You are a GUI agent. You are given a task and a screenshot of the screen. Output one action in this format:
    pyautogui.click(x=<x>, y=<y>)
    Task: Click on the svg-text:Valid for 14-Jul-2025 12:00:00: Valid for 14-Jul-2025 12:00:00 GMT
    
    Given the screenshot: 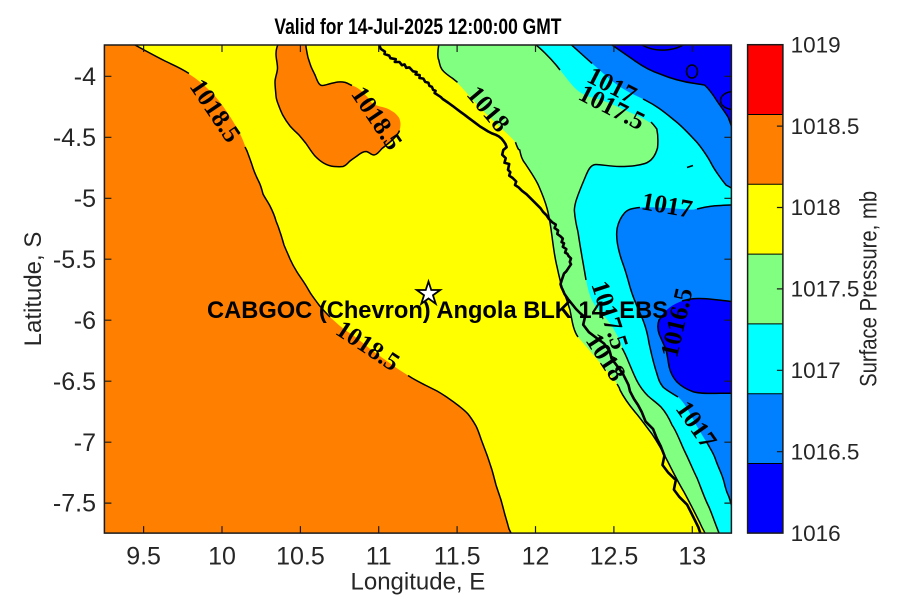 What is the action you would take?
    pyautogui.click(x=417, y=26)
    